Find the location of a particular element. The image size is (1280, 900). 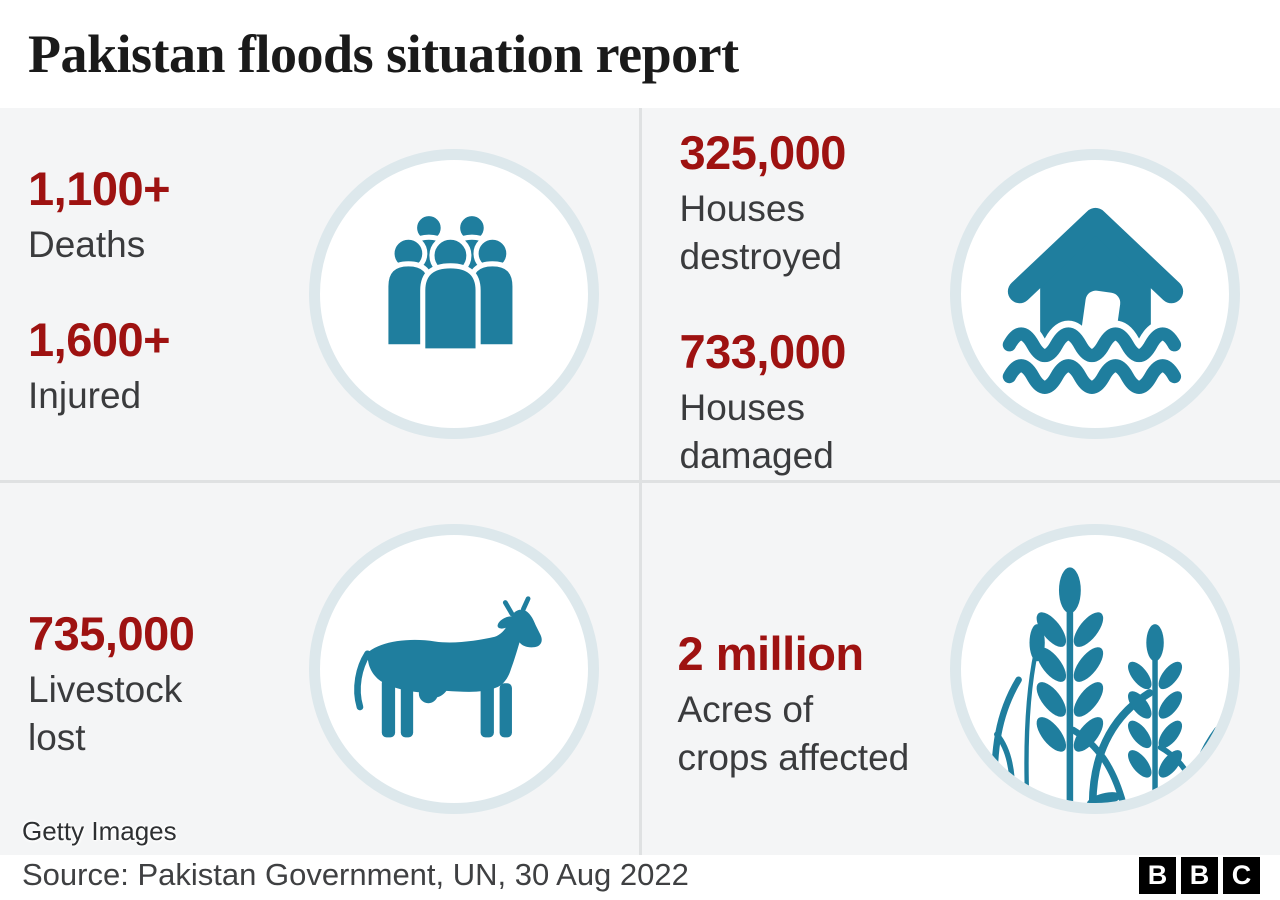

stat-label: Livestock lost is located at coordinates (105, 713).